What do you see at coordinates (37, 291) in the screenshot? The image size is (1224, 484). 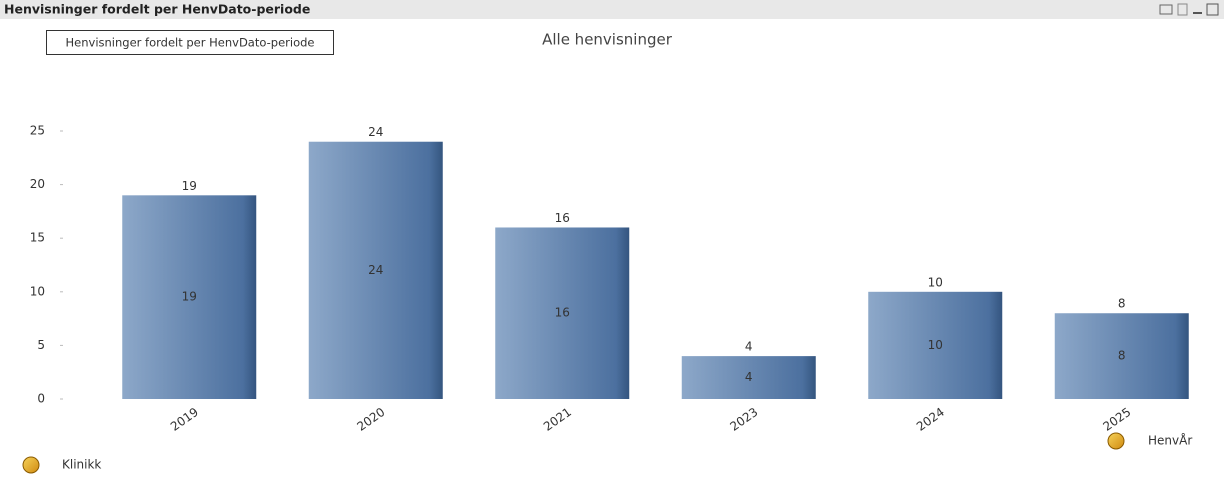 I see `y-tick-label: 10` at bounding box center [37, 291].